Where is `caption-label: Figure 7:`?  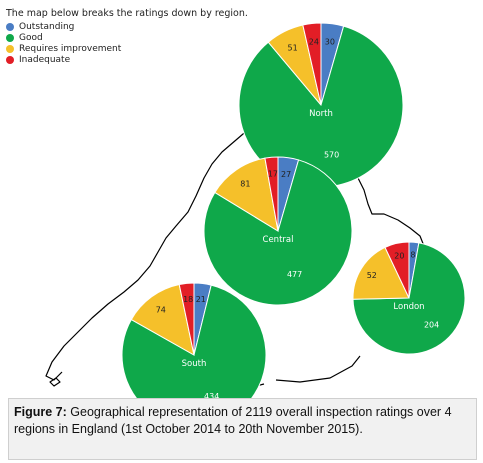
caption-label: Figure 7: is located at coordinates (40, 412).